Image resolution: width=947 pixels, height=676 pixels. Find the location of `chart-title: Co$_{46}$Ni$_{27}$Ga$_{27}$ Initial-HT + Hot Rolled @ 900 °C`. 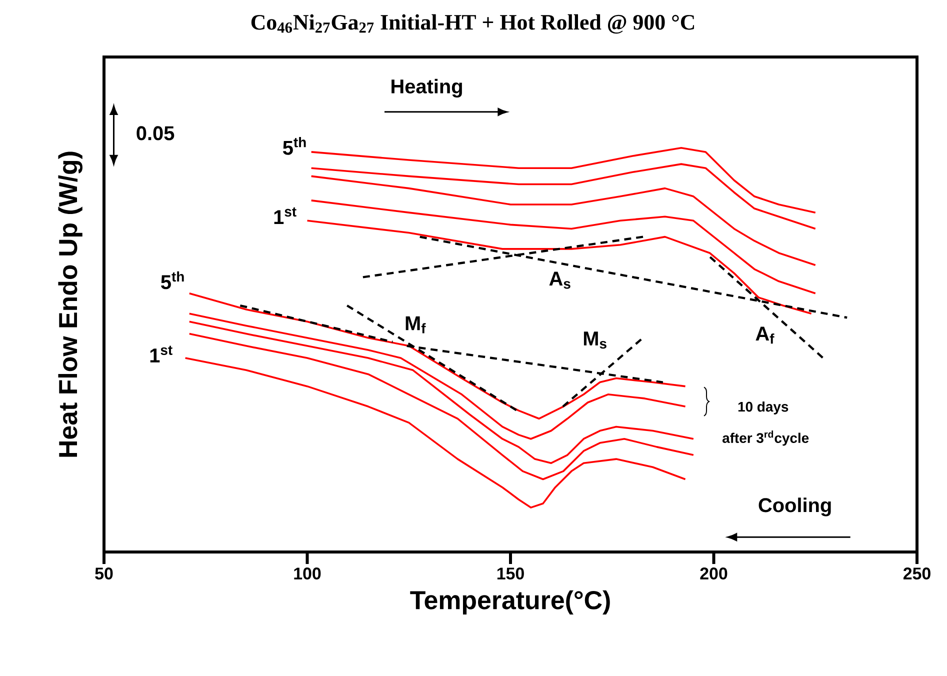

chart-title: Co$_{46}$Ni$_{27}$Ga$_{27}$ Initial-HT + Hot Rolled @ 900 °C is located at coordinates (472, 24).